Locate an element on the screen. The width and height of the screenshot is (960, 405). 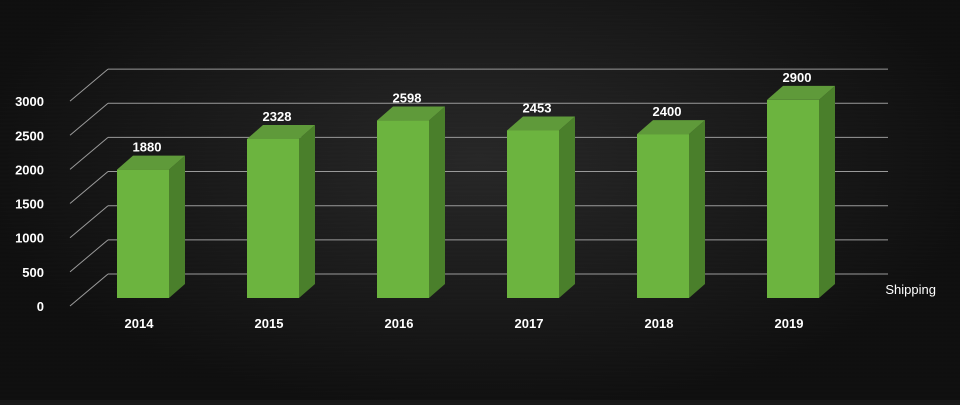
x-tick-label: 2017 is located at coordinates (529, 323).